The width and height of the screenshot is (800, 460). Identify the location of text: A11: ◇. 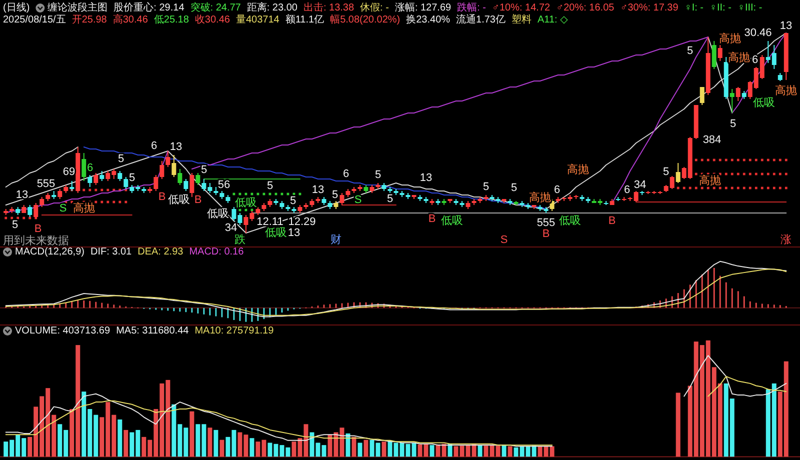
(553, 20).